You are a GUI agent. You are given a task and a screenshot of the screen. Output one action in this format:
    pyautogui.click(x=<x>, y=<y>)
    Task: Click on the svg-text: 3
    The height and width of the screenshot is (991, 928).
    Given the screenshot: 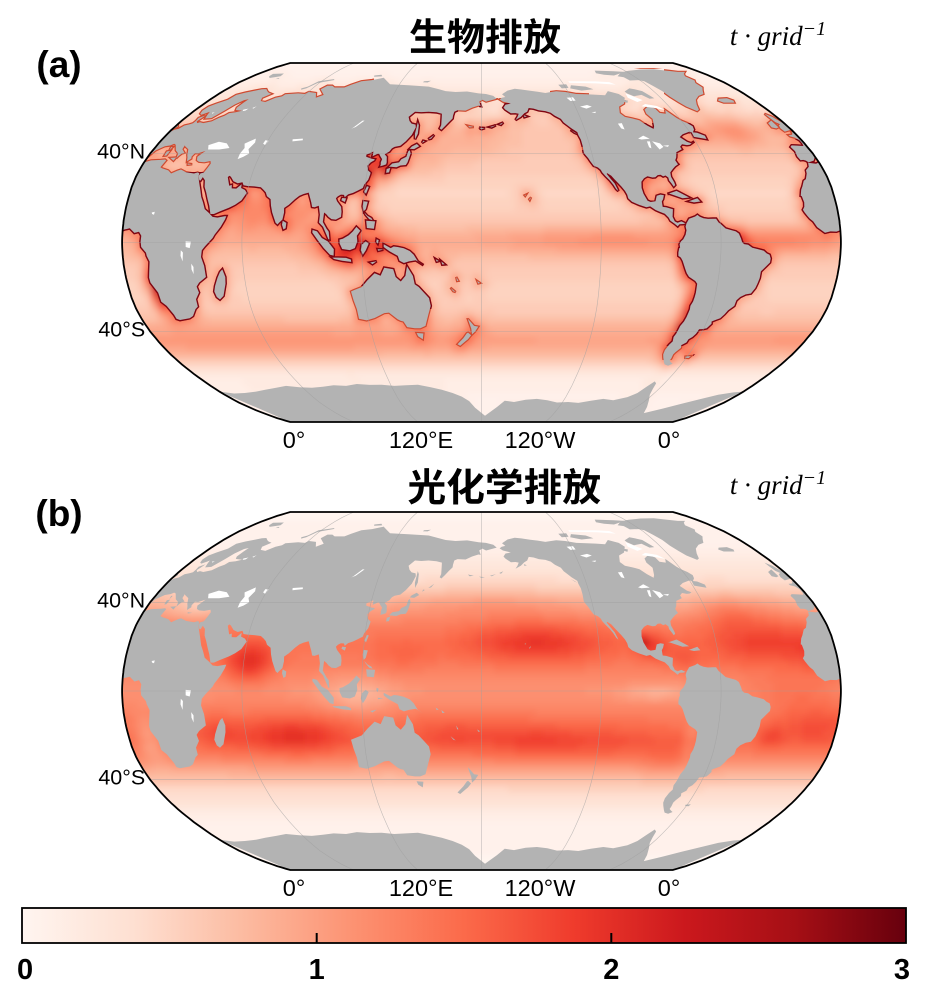 What is the action you would take?
    pyautogui.click(x=902, y=970)
    